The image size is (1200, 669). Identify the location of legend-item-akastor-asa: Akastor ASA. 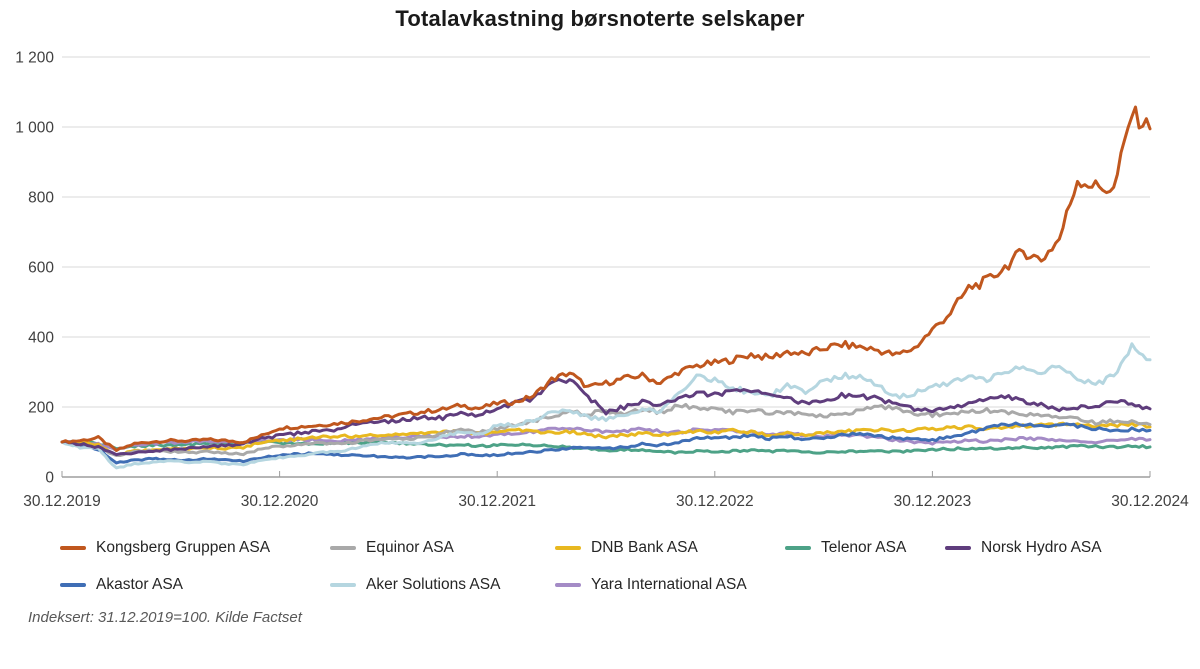
(121, 585).